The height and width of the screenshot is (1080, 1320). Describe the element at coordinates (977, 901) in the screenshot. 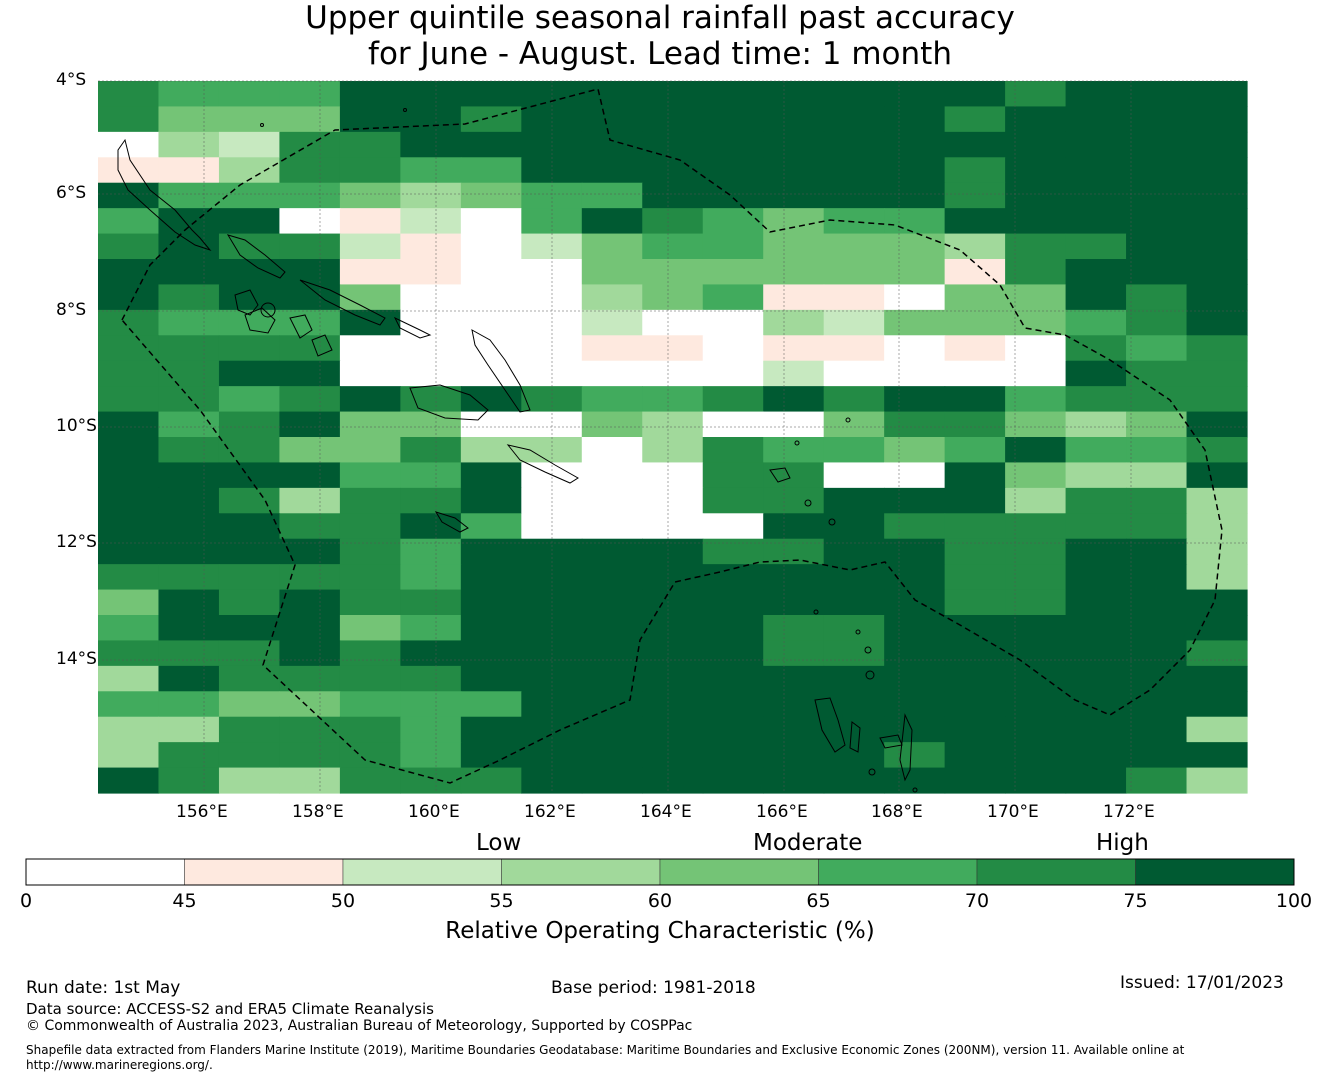

I see `colorbar-tick-label: 70` at that location.